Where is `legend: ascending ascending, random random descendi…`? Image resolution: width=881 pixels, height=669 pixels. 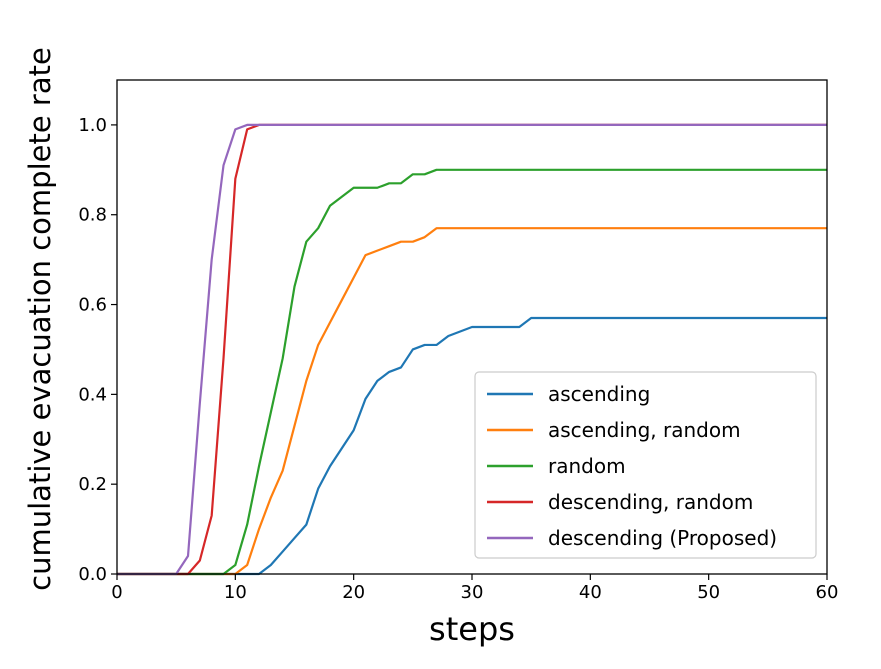
legend: ascending ascending, random random descendi… is located at coordinates (645, 465).